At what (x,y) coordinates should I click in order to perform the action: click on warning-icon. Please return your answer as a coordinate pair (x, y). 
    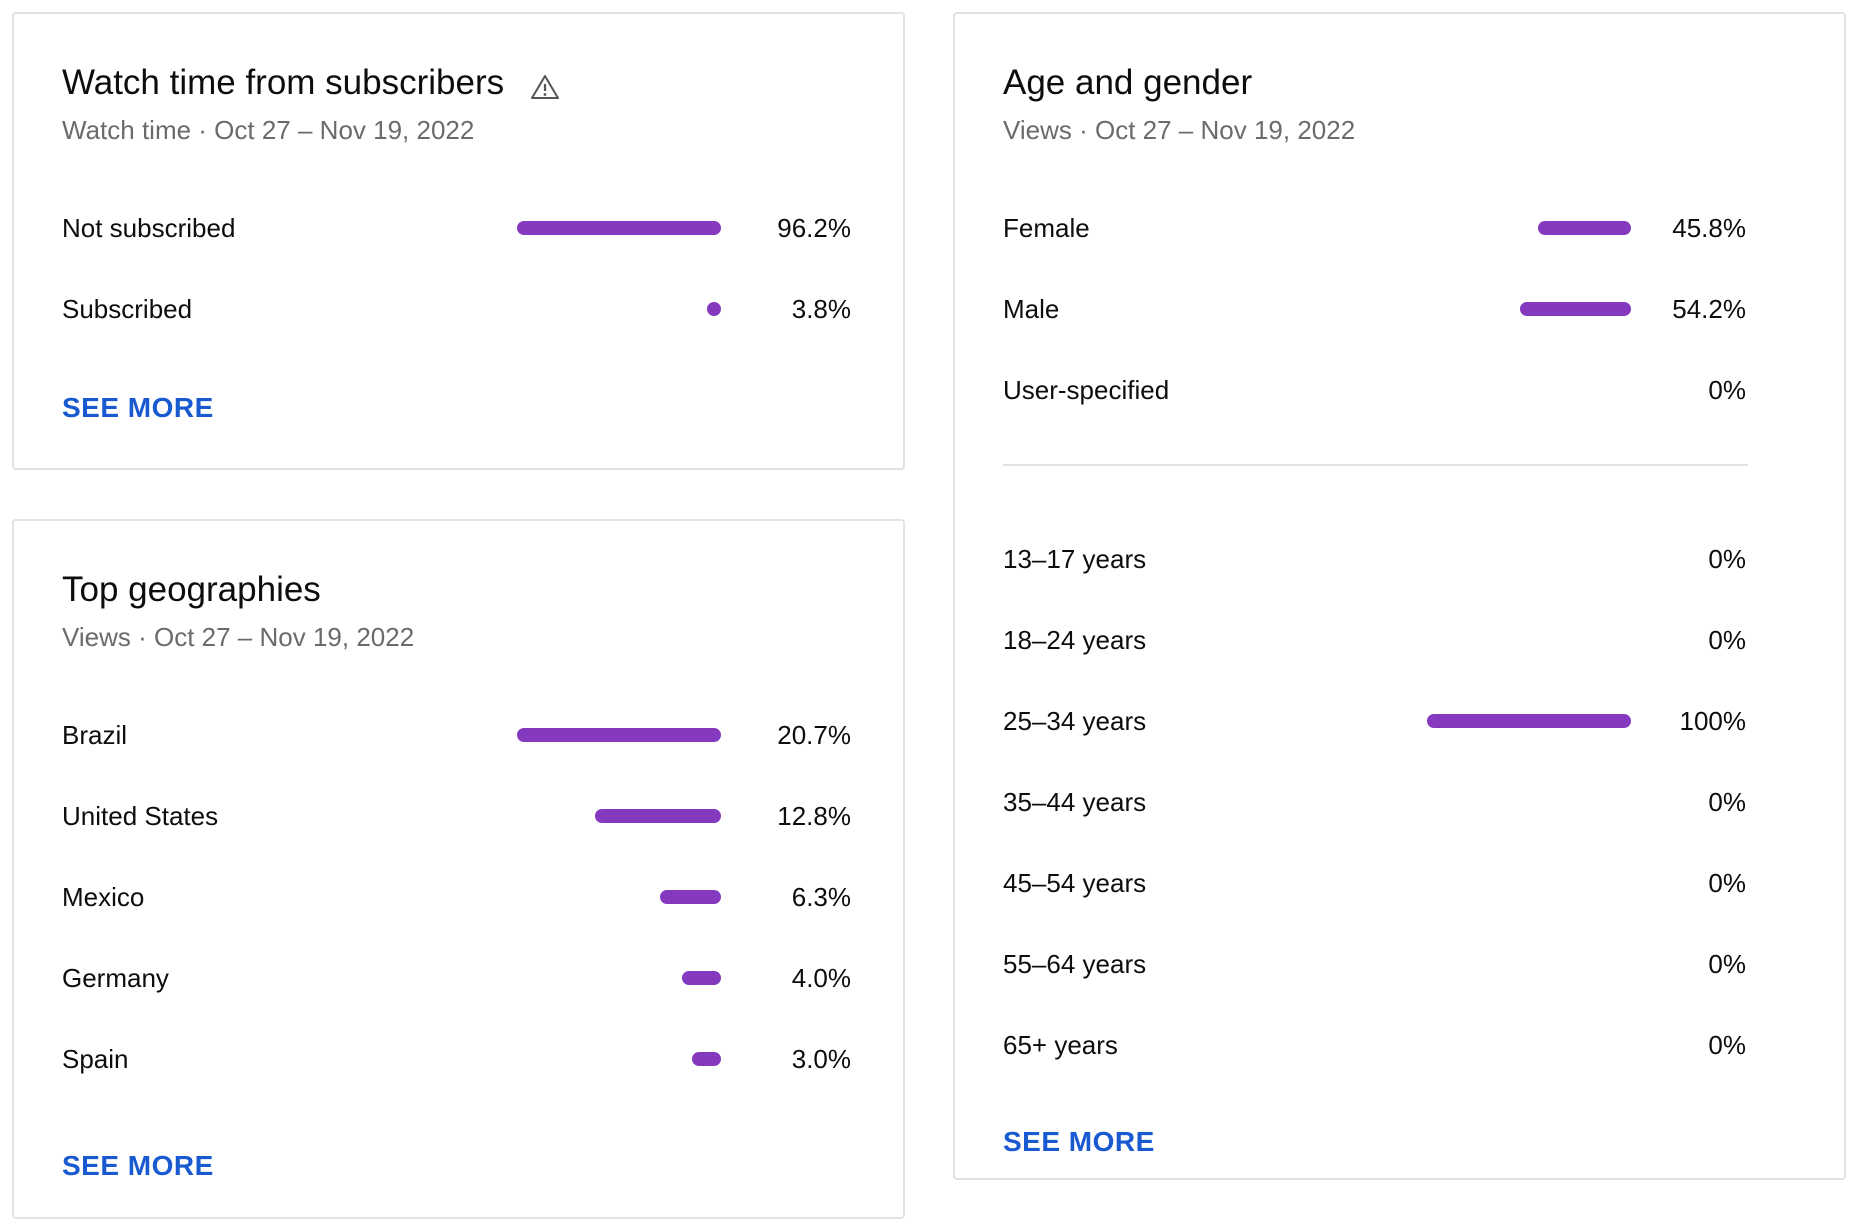
    Looking at the image, I should click on (545, 84).